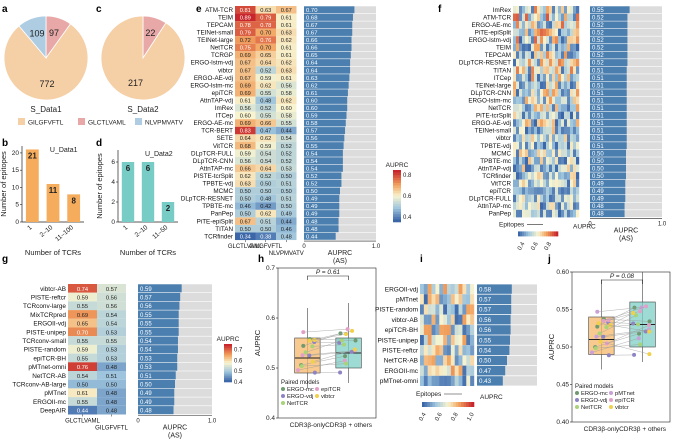 This screenshot has height=448, width=685. I want to click on auprc-axis-title: AUPRC, so click(175, 428).